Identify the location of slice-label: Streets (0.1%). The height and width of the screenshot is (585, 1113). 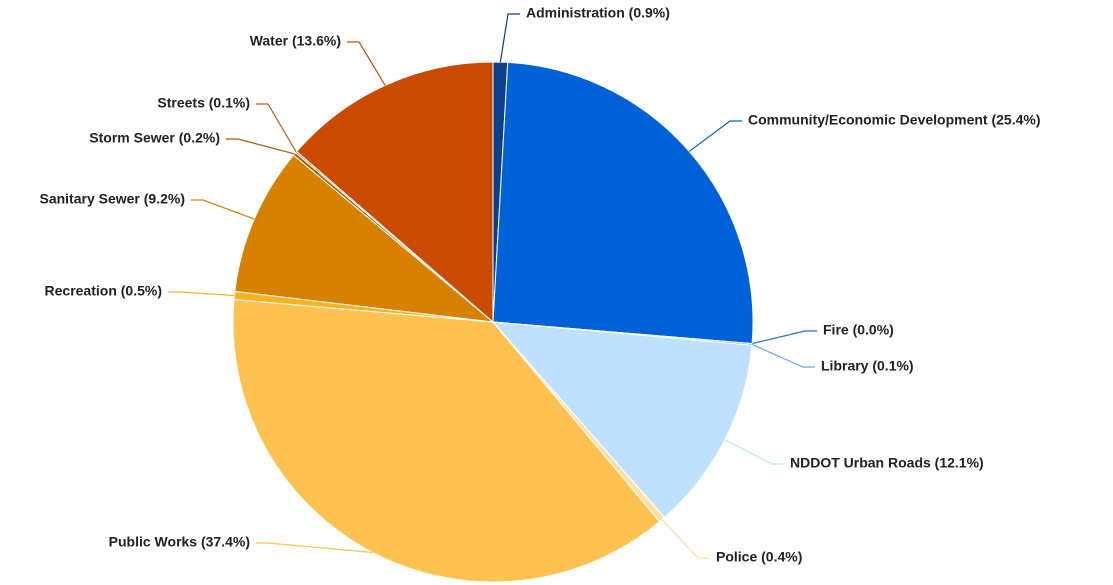
(203, 103).